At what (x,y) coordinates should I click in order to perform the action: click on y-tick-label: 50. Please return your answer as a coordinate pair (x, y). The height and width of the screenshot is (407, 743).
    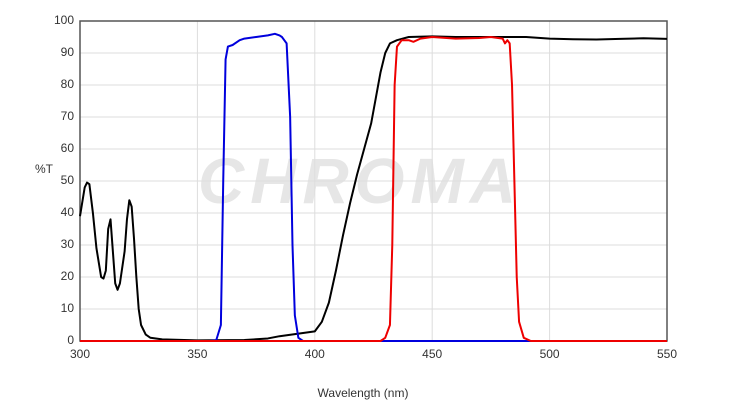
    Looking at the image, I should click on (68, 180).